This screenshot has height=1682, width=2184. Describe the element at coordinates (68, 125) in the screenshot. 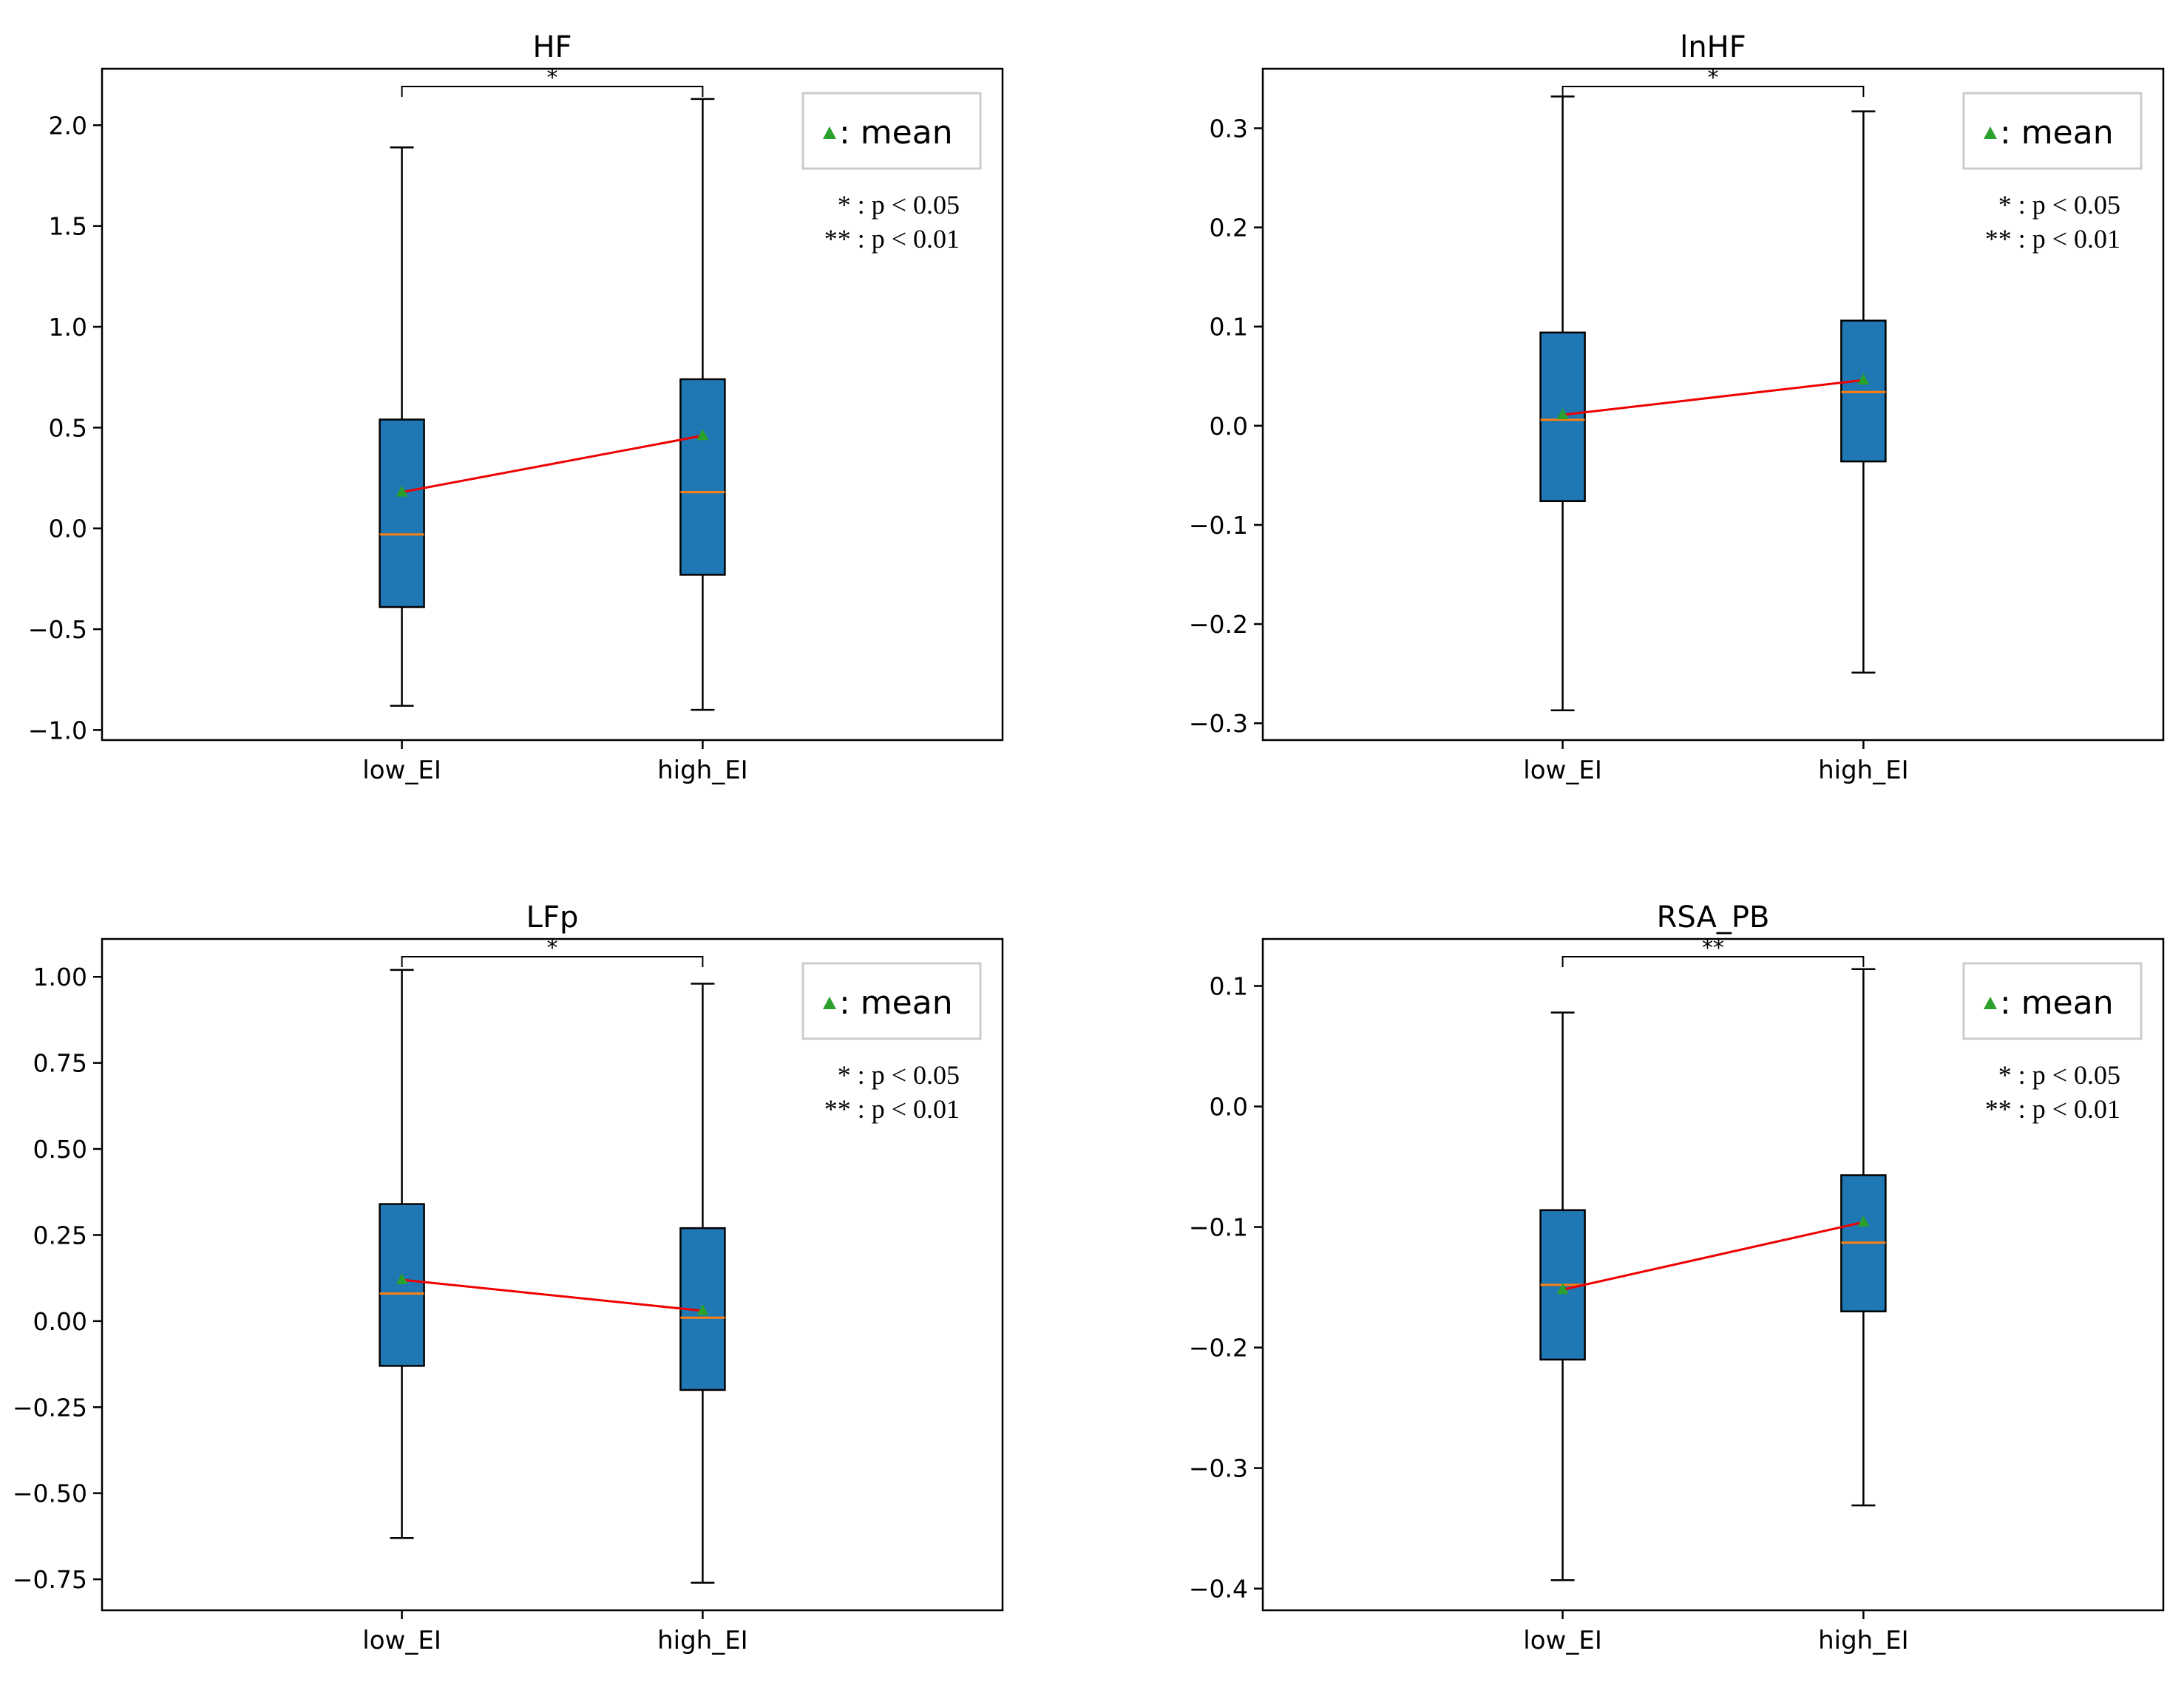

I see `y-tick-label: 2.0` at that location.